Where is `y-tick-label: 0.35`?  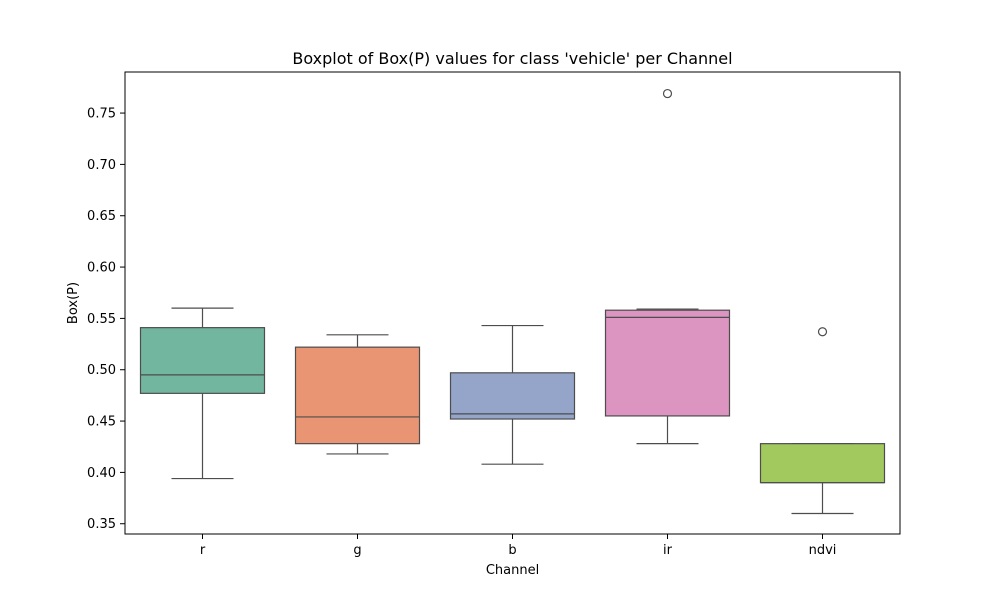 y-tick-label: 0.35 is located at coordinates (101, 524).